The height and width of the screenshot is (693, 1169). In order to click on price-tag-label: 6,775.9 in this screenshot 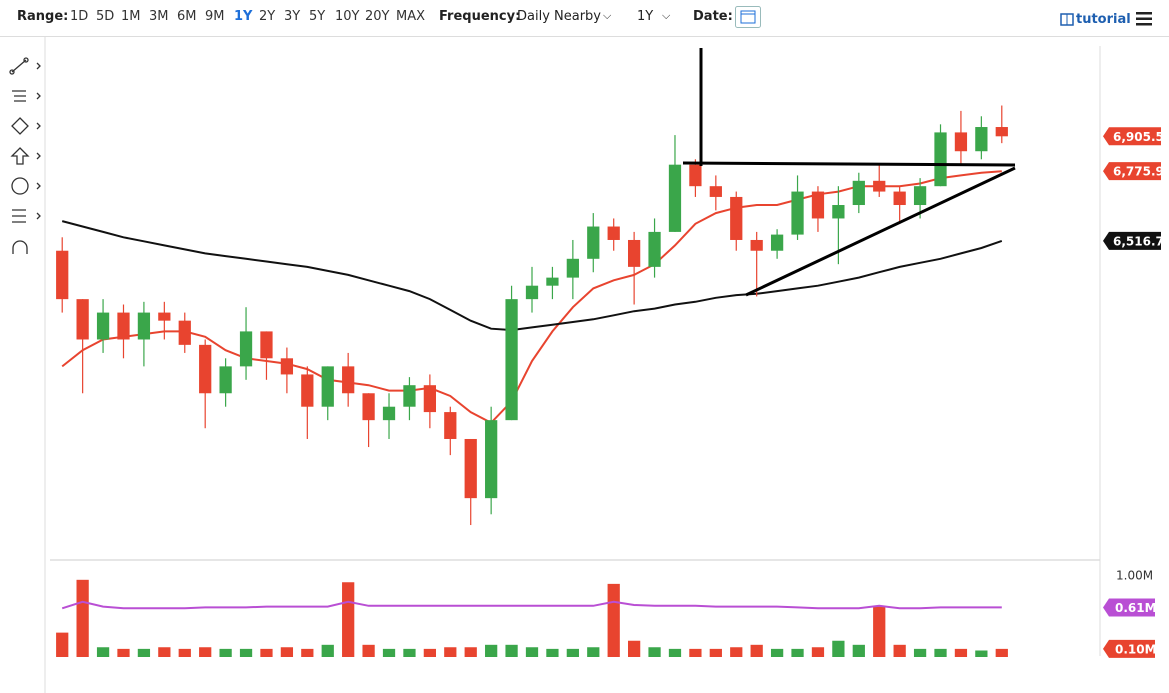, I will do `click(1138, 172)`.